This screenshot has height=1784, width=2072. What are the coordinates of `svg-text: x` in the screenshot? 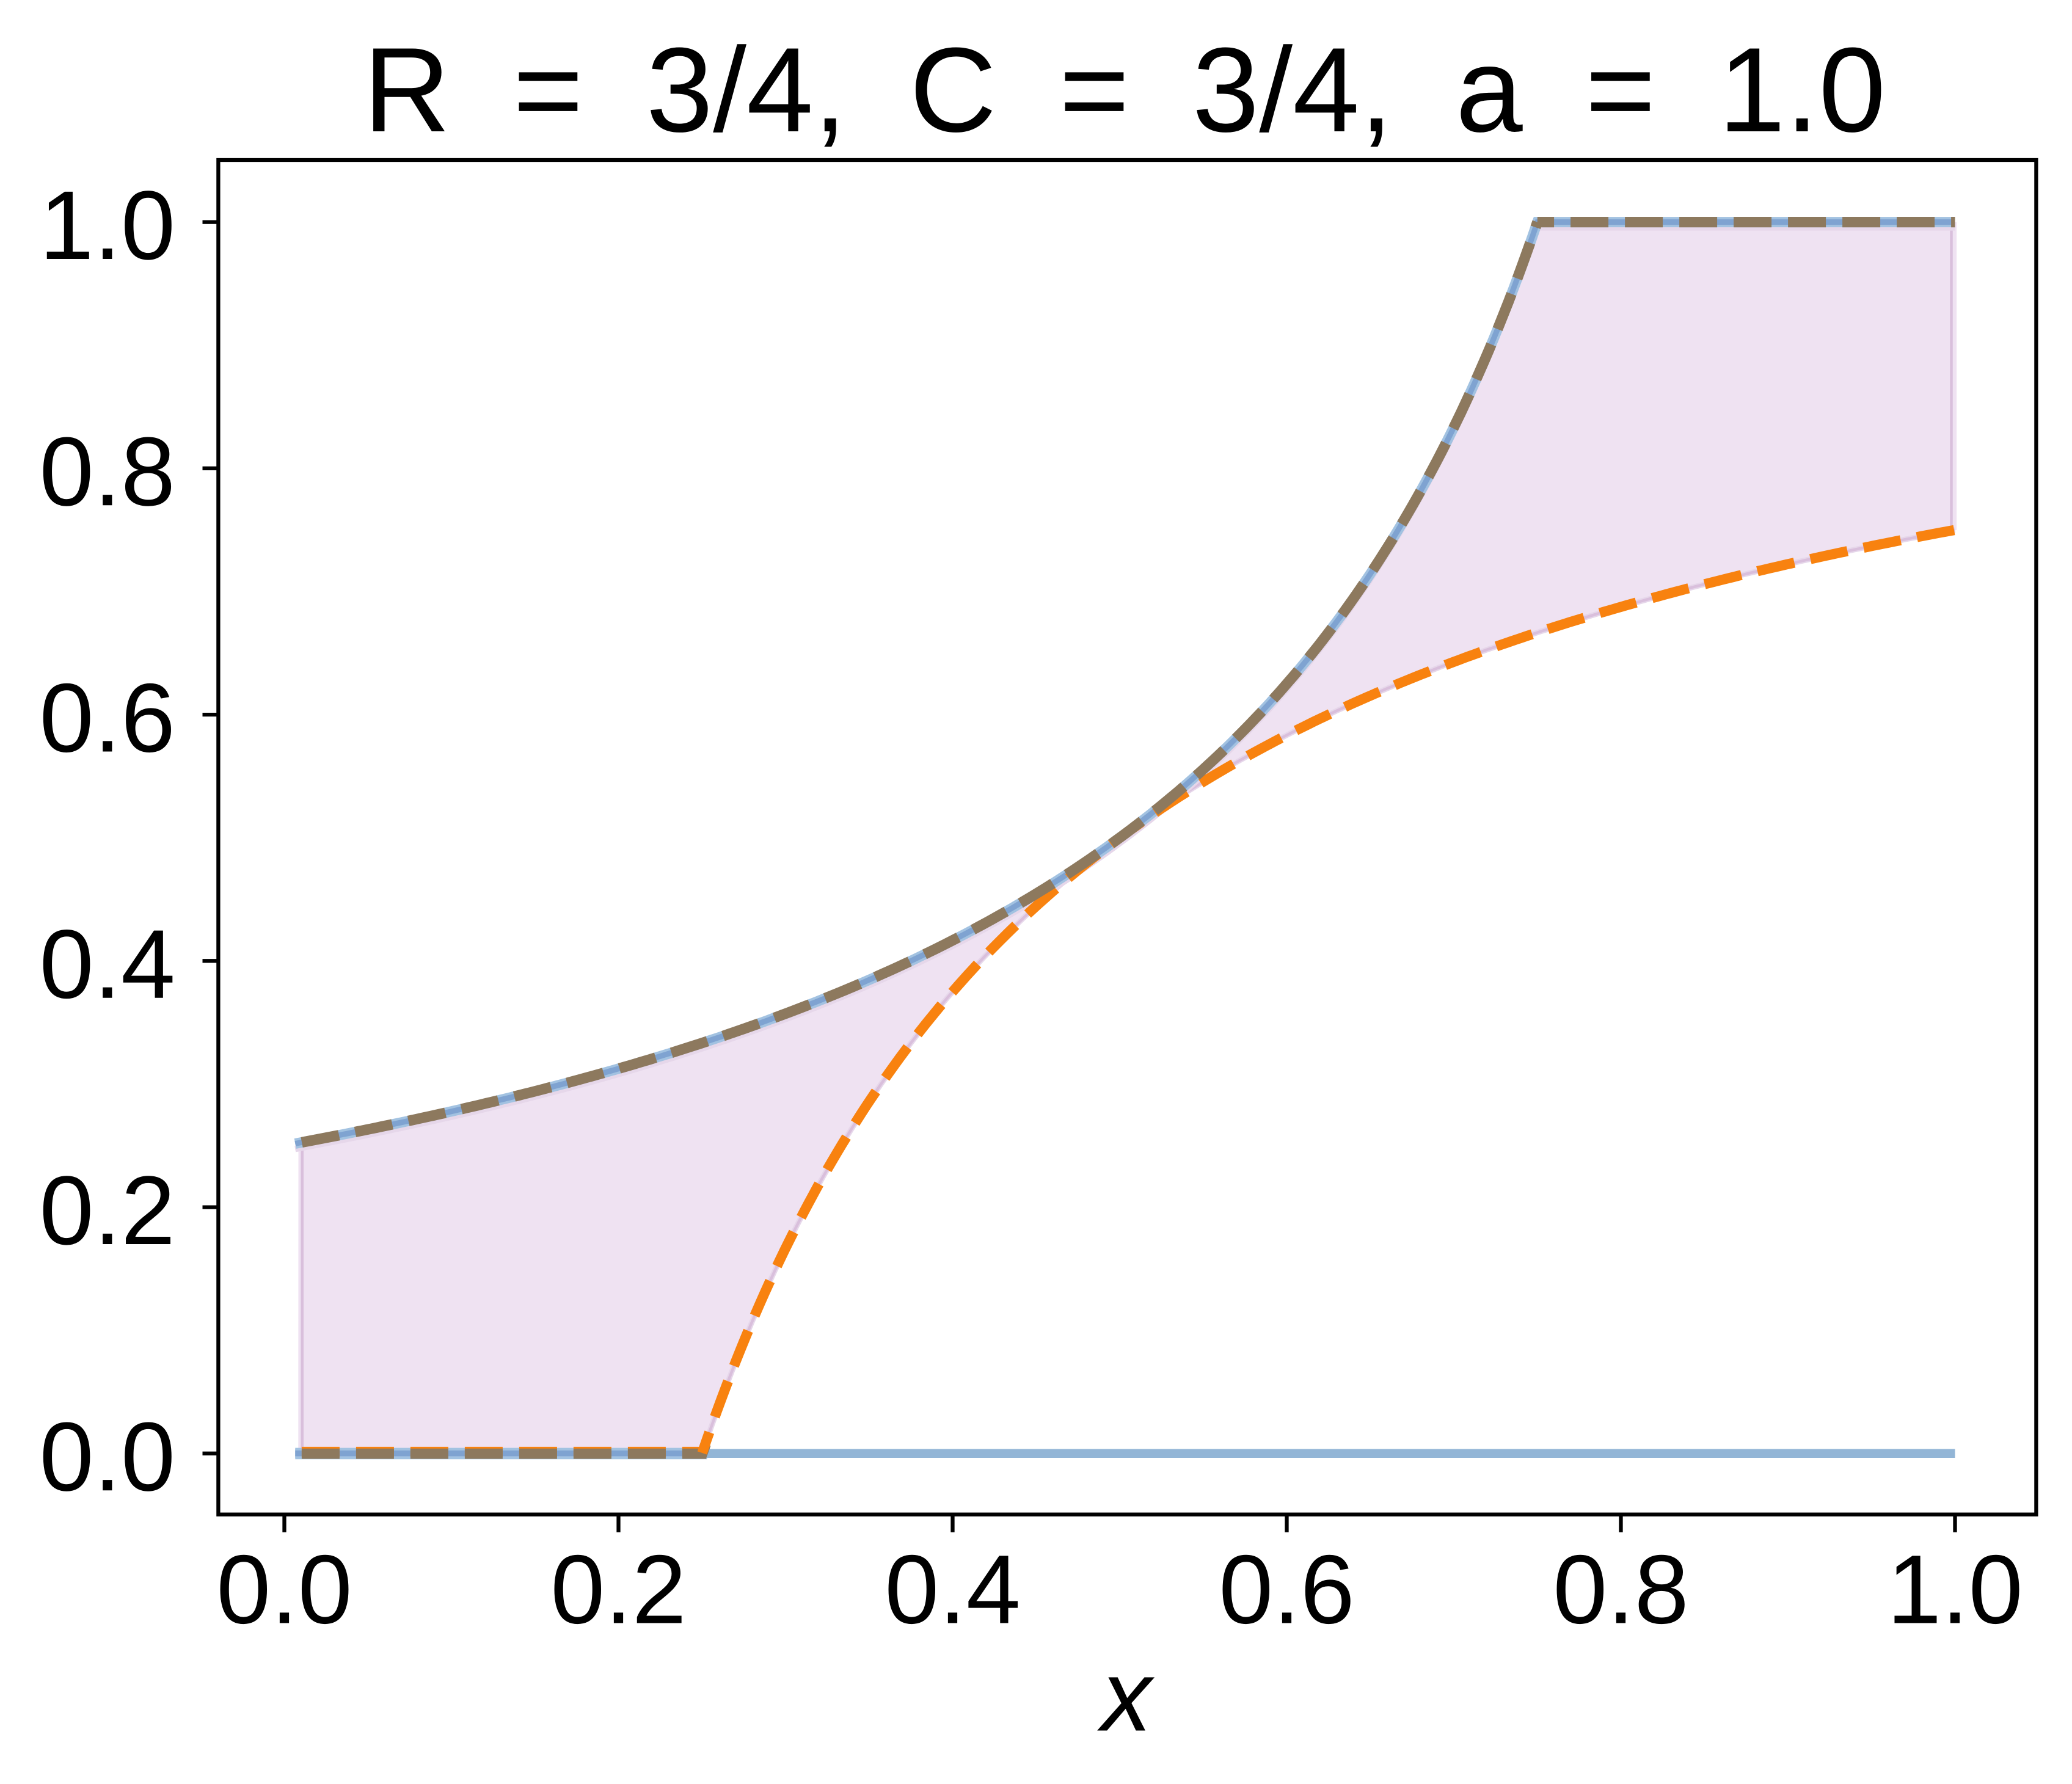 It's located at (1126, 1696).